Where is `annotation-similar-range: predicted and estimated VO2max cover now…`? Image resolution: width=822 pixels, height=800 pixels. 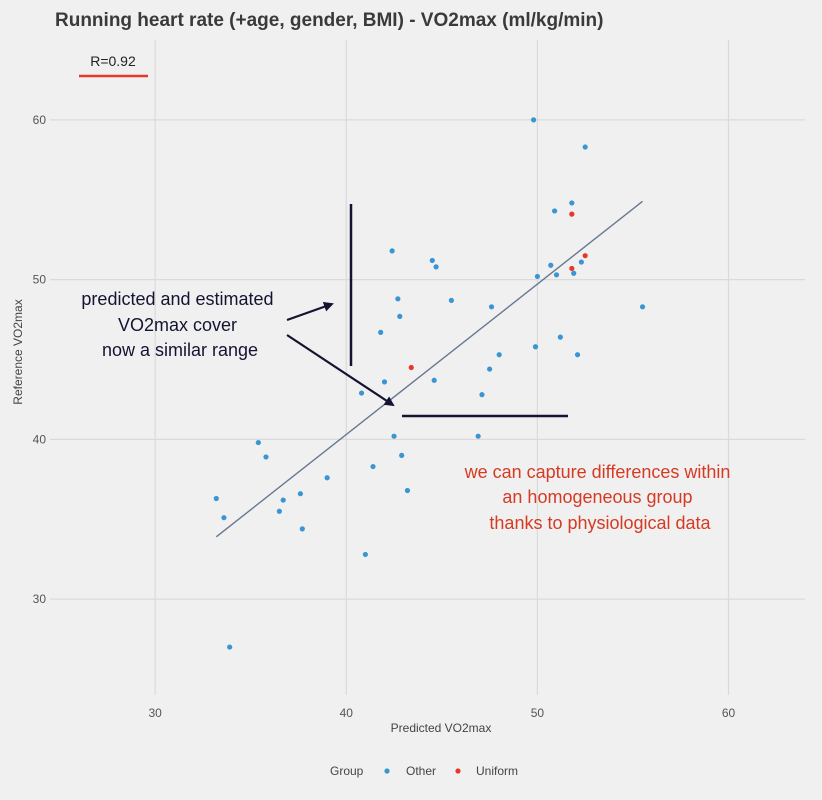
annotation-similar-range: predicted and estimated VO2max cover now… is located at coordinates (179, 324).